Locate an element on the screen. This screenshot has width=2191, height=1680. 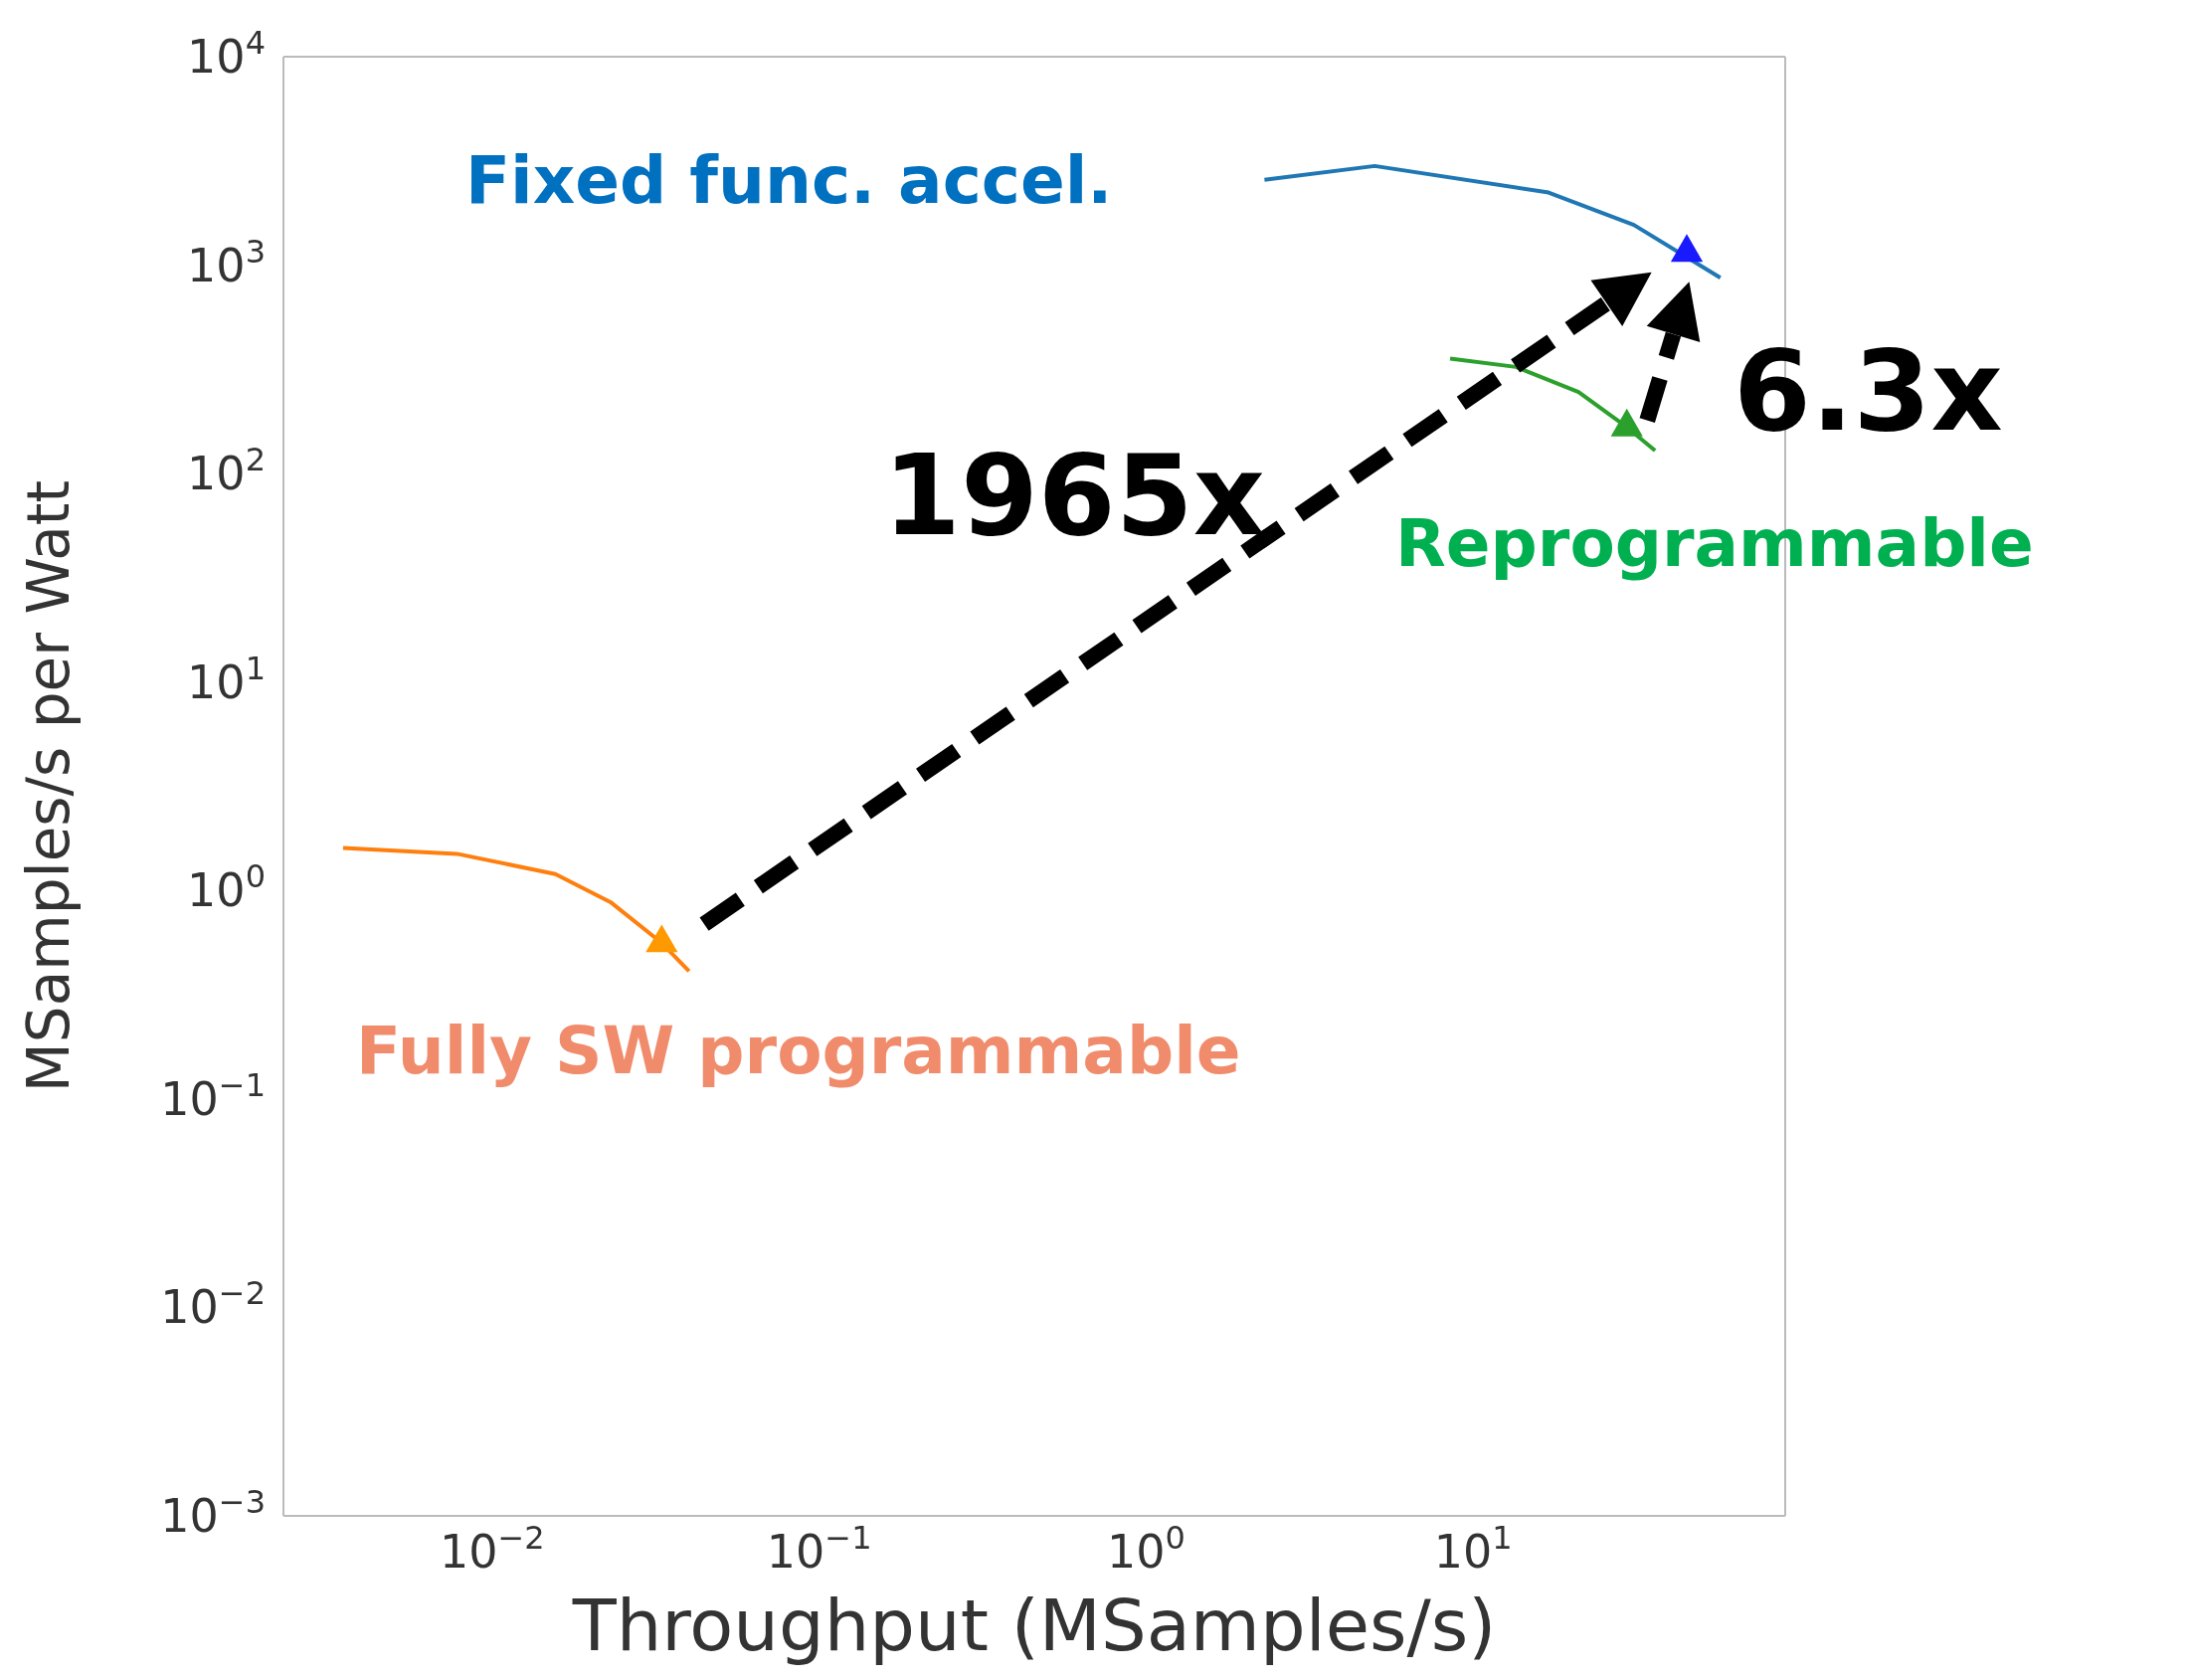
y-axis-title: MSamples/s per Watt is located at coordinates (48, 786).